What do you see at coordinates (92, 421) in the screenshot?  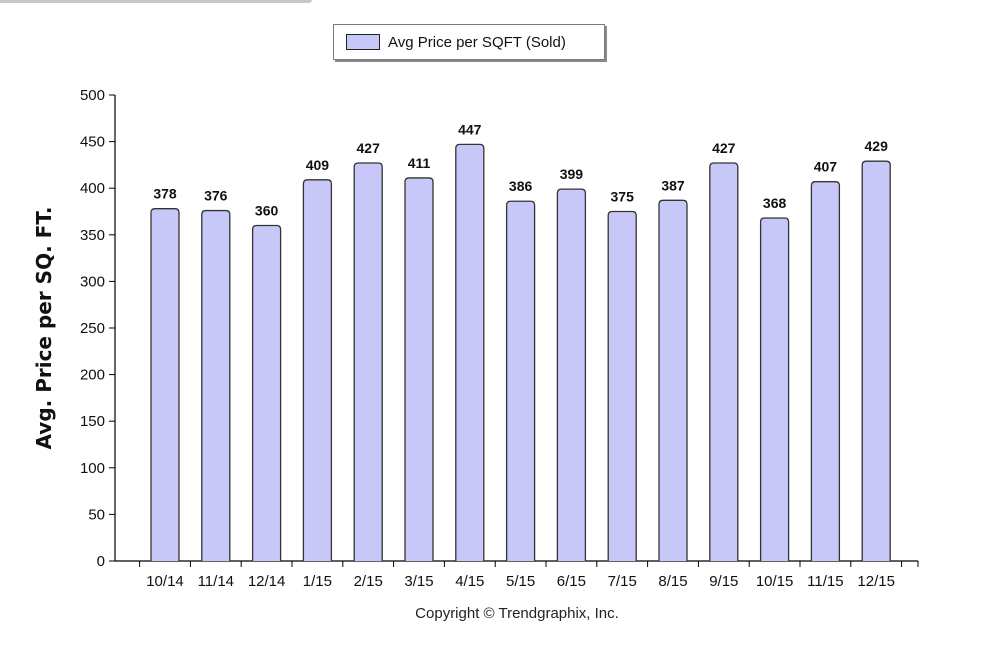 I see `y-tick-label: 150` at bounding box center [92, 421].